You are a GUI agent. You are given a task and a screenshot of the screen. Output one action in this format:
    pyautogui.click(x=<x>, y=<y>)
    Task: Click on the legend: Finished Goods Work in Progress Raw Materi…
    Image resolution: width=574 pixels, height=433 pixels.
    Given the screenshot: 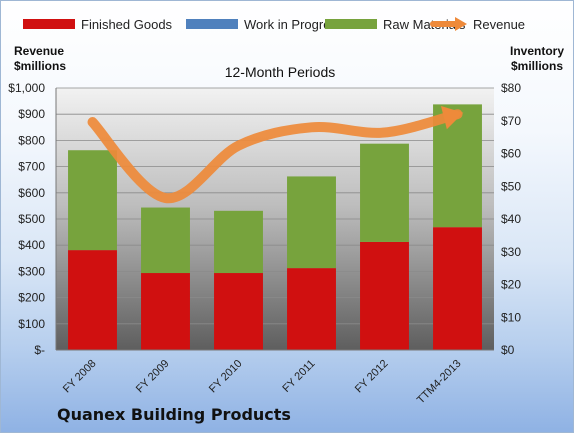 What is the action you would take?
    pyautogui.click(x=274, y=24)
    